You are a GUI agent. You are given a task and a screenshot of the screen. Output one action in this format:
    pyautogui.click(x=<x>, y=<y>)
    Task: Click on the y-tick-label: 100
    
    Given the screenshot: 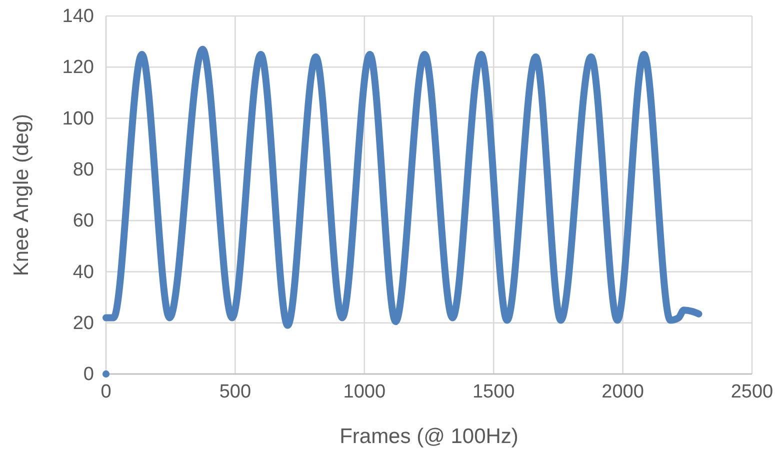 What is the action you would take?
    pyautogui.click(x=78, y=119)
    